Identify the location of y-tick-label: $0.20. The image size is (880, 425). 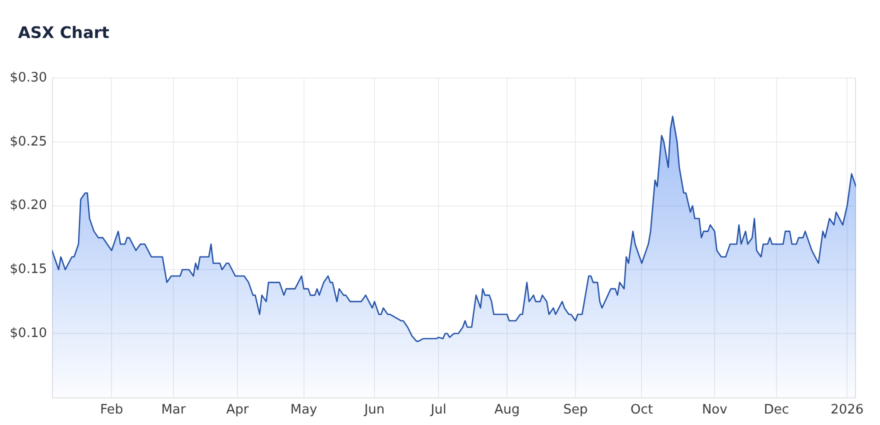
(28, 206).